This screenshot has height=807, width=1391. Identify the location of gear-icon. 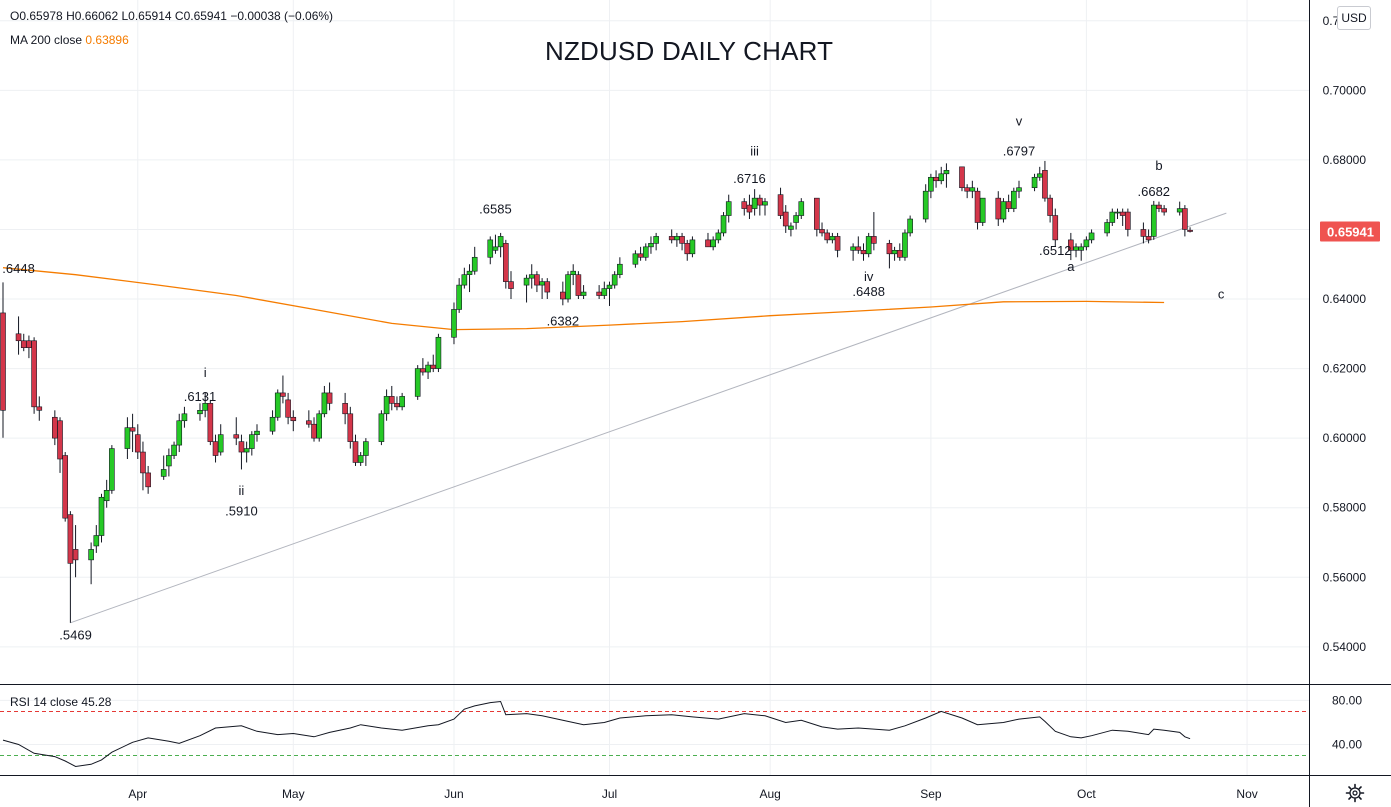
(1355, 793).